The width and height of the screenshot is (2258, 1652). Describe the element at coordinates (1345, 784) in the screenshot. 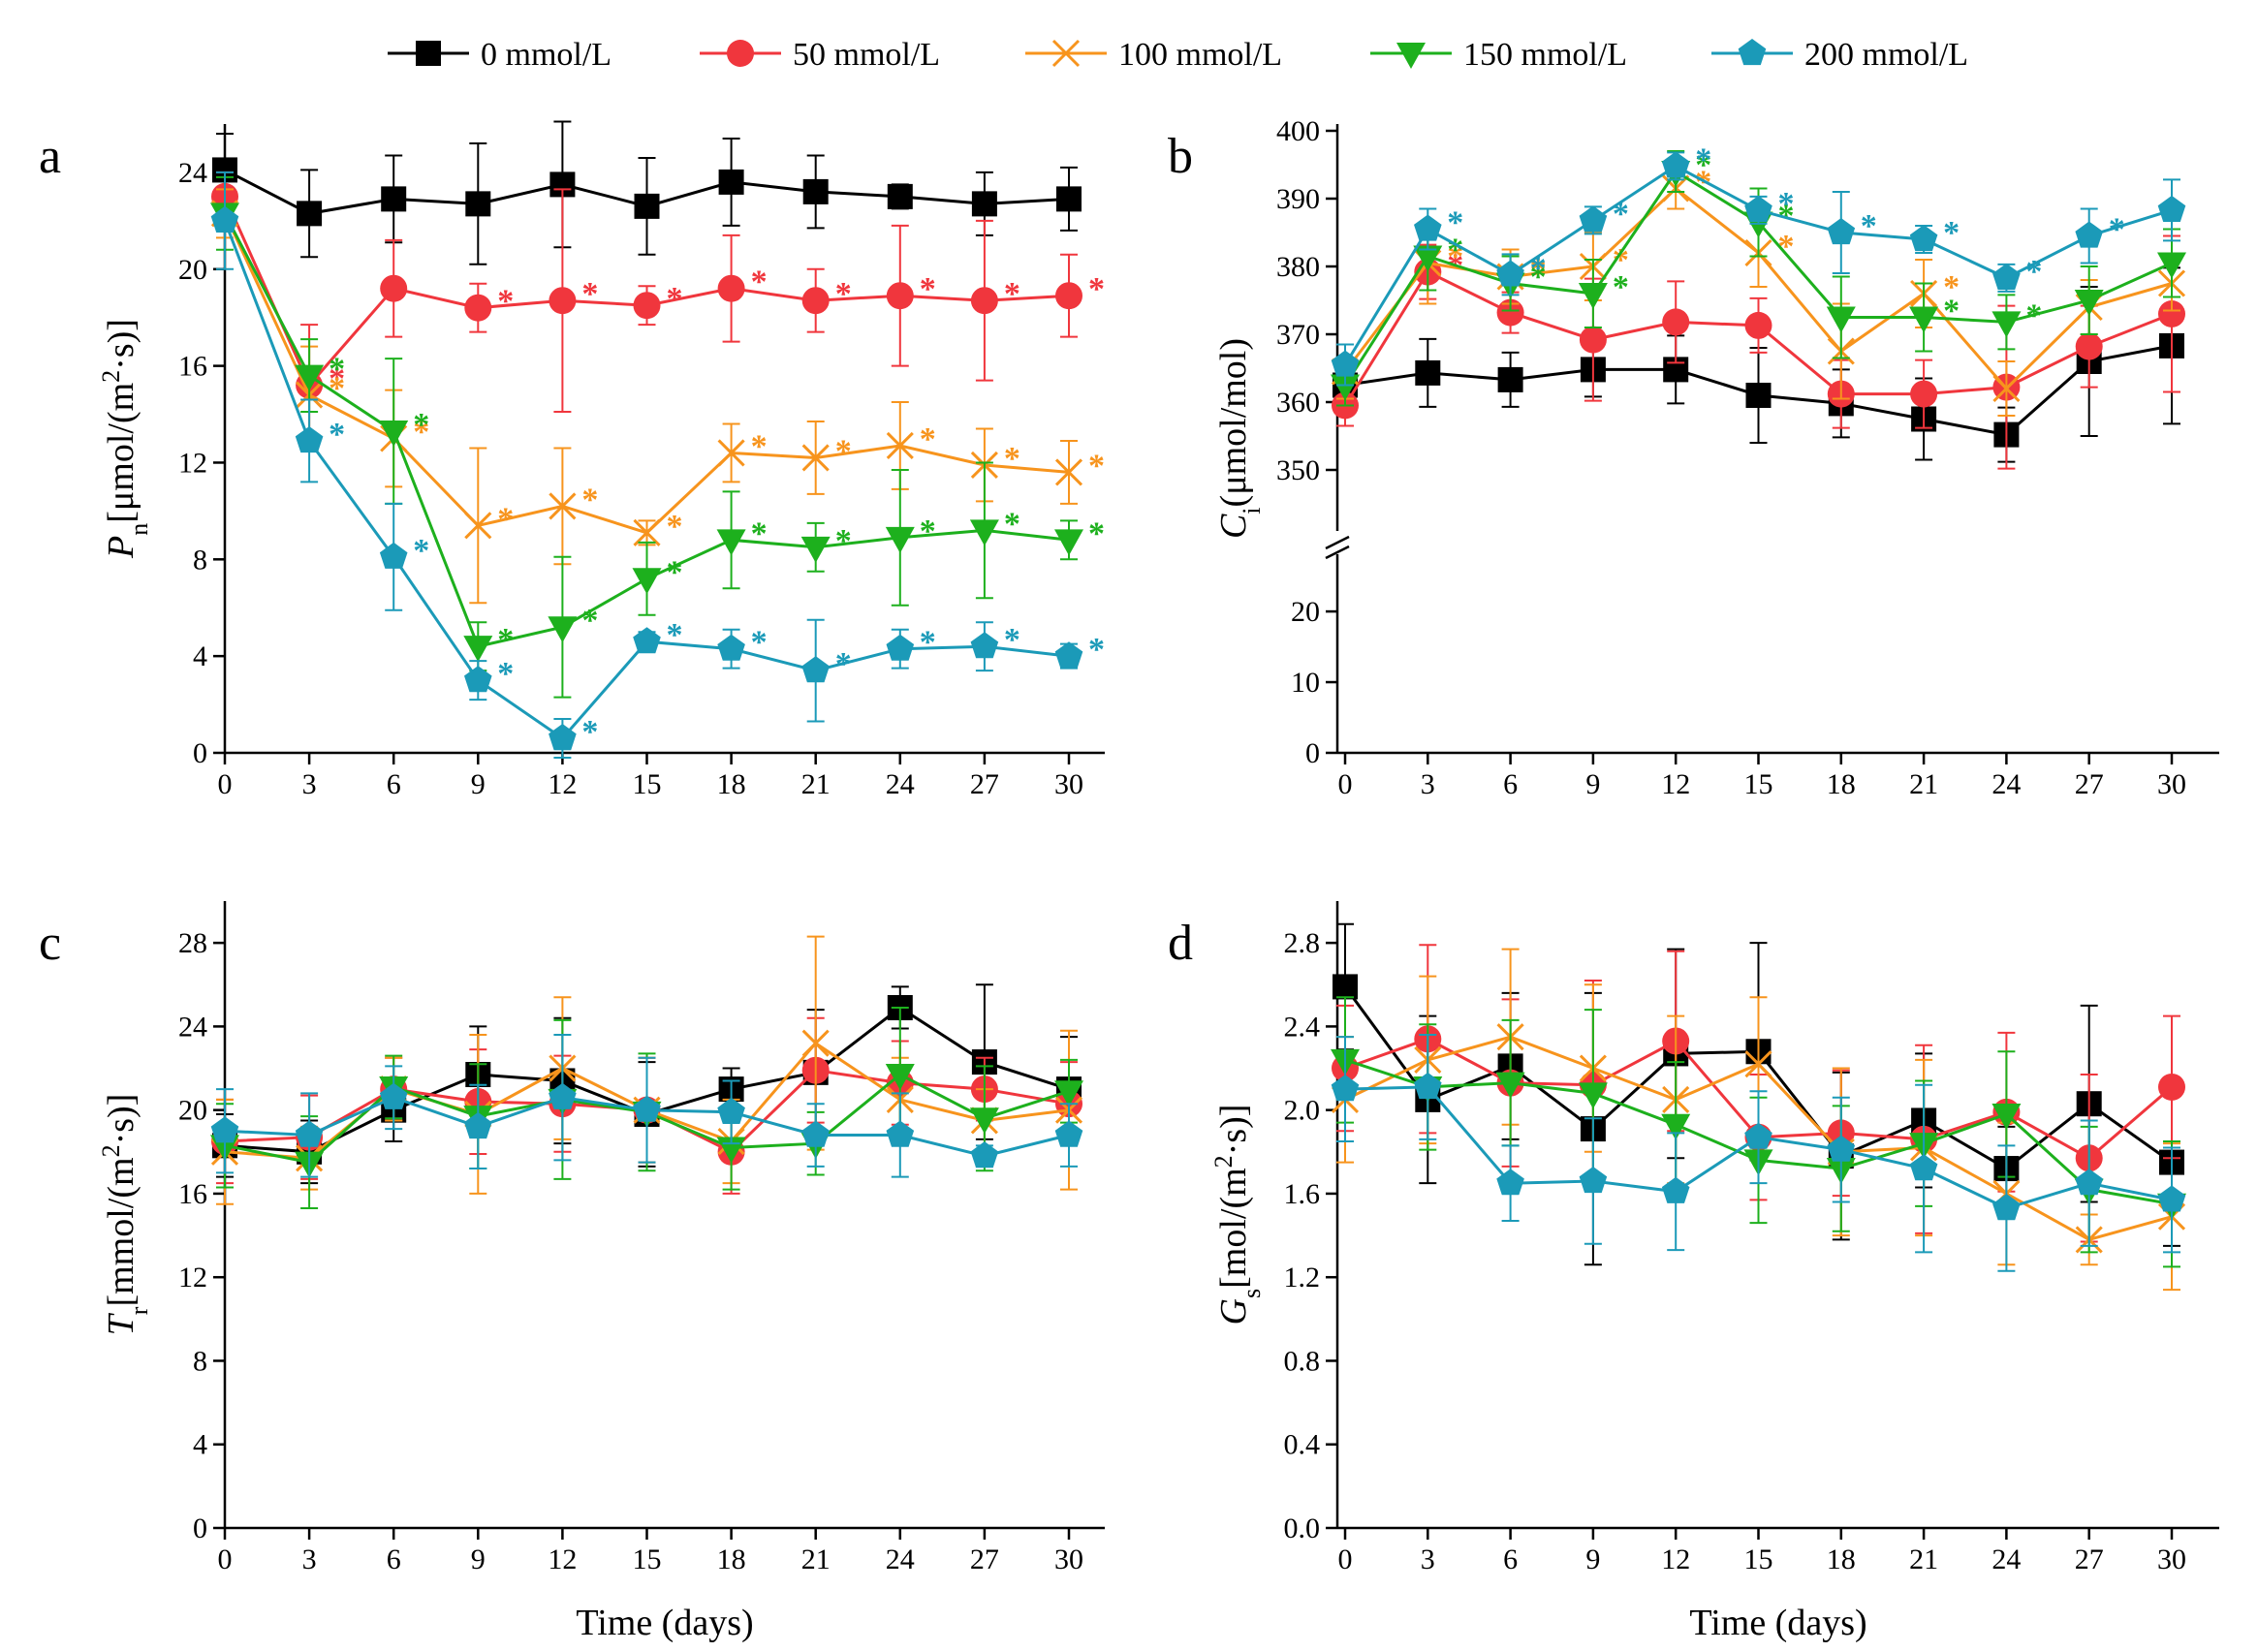

I see `x-tick-label: 0` at that location.